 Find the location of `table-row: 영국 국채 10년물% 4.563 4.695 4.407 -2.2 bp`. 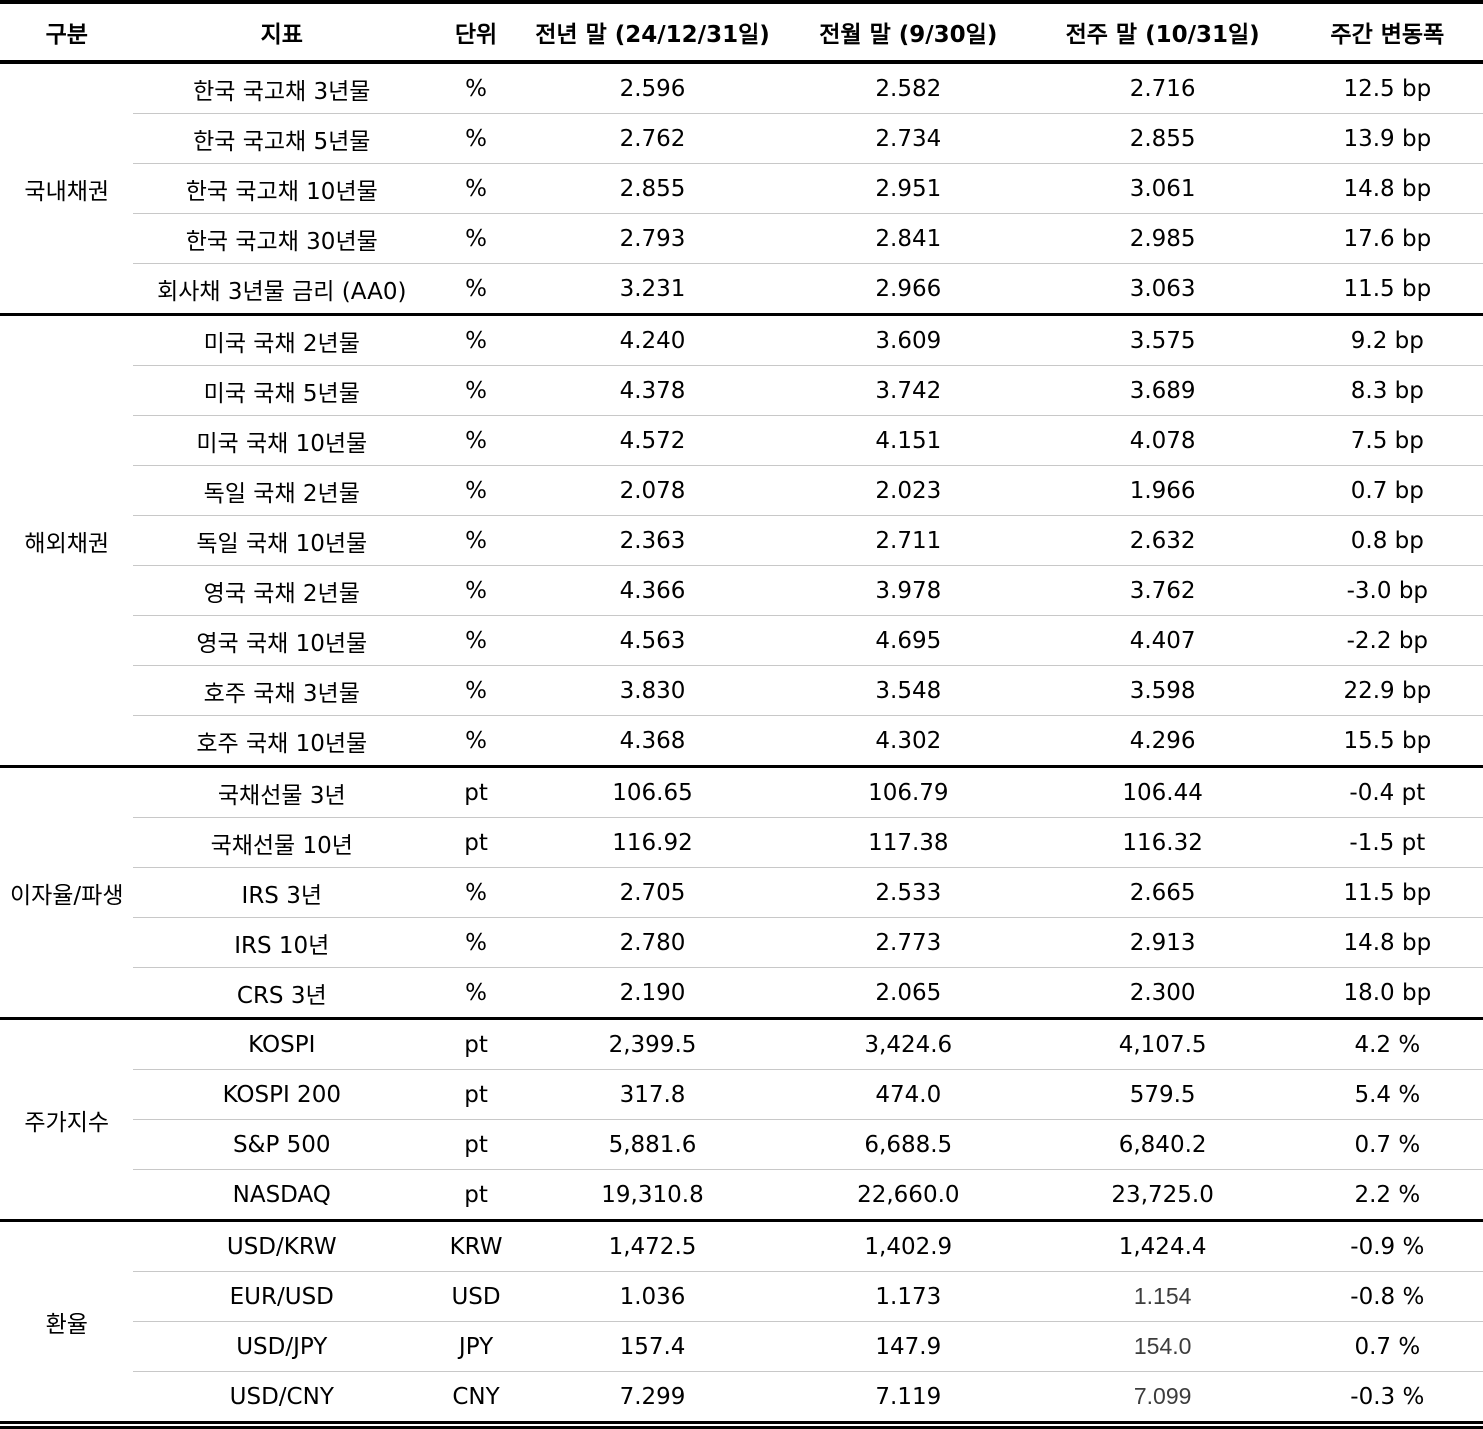

table-row: 영국 국채 10년물% 4.563 4.695 4.407 -2.2 bp is located at coordinates (741, 640).